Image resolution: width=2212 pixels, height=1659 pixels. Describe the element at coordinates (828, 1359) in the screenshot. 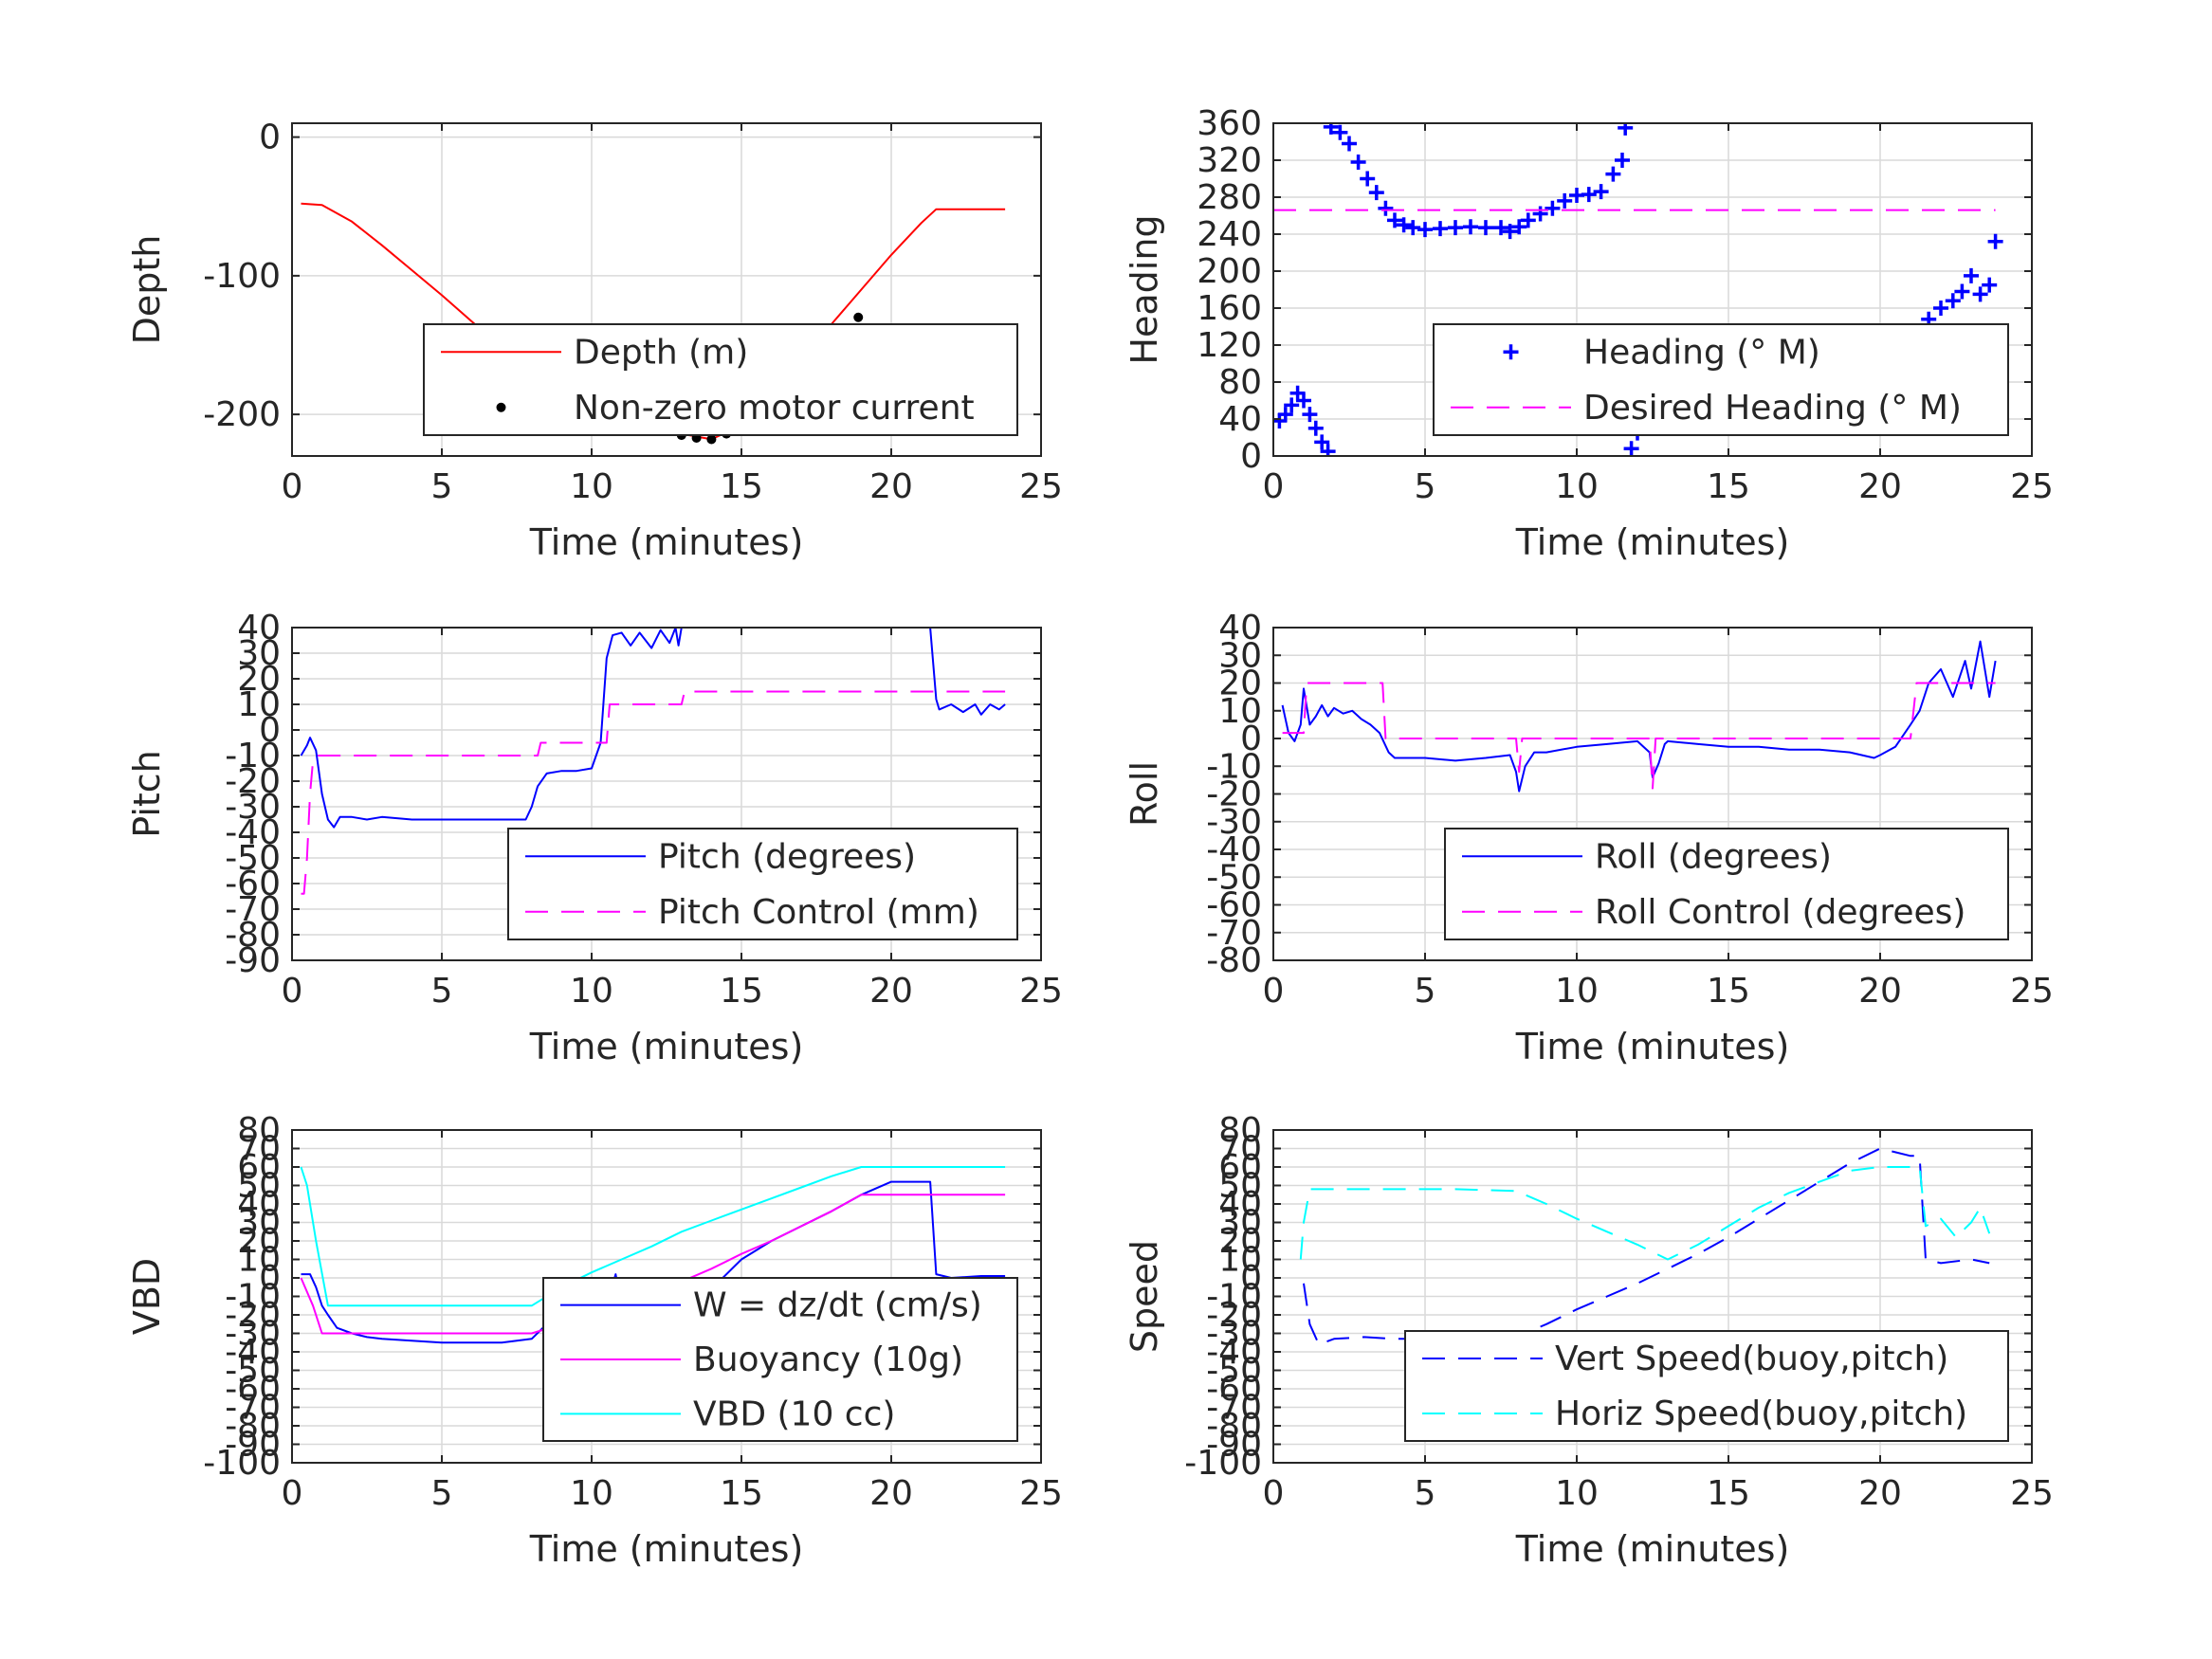

I see `legend-entry: Buoyancy (10g)` at that location.